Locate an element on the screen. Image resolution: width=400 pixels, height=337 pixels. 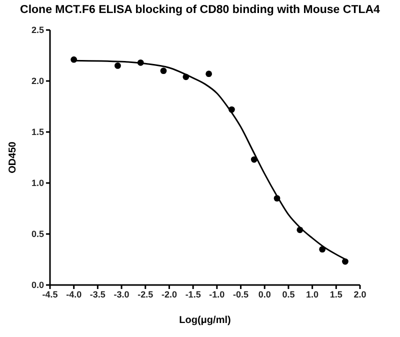
chart-title: Clone MCT.F6 ELISA blocking of CD80 binding with Mouse CTLA4 is located at coordinates (200, 10).